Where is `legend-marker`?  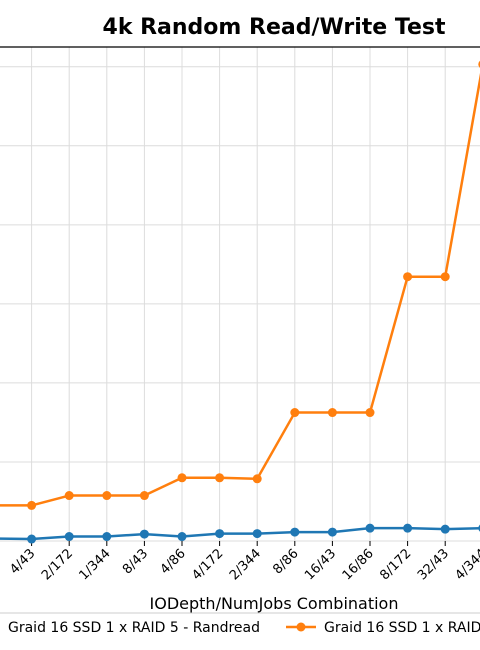 legend-marker is located at coordinates (301, 627).